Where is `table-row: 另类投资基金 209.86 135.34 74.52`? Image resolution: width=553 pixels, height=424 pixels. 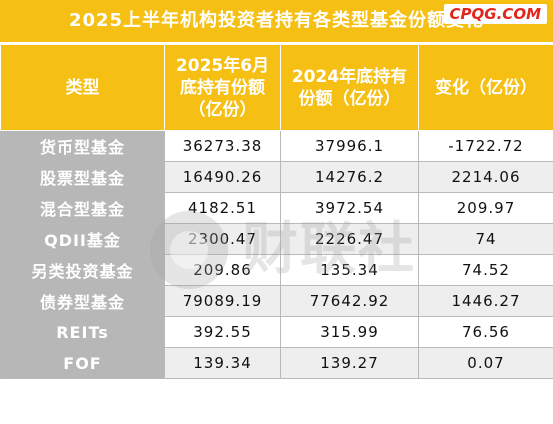 table-row: 另类投资基金 209.86 135.34 74.52 is located at coordinates (276, 270).